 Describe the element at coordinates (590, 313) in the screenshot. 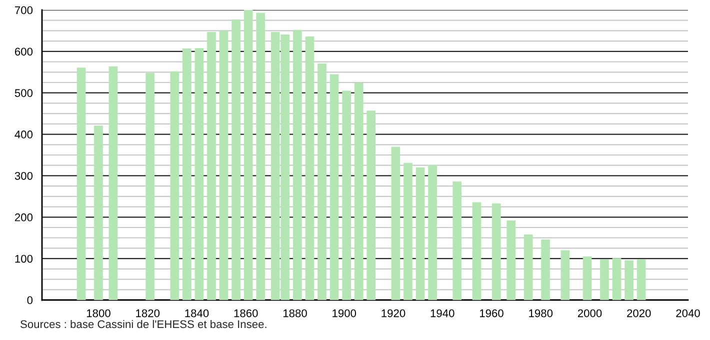

I see `x-tick-label: 2000` at that location.